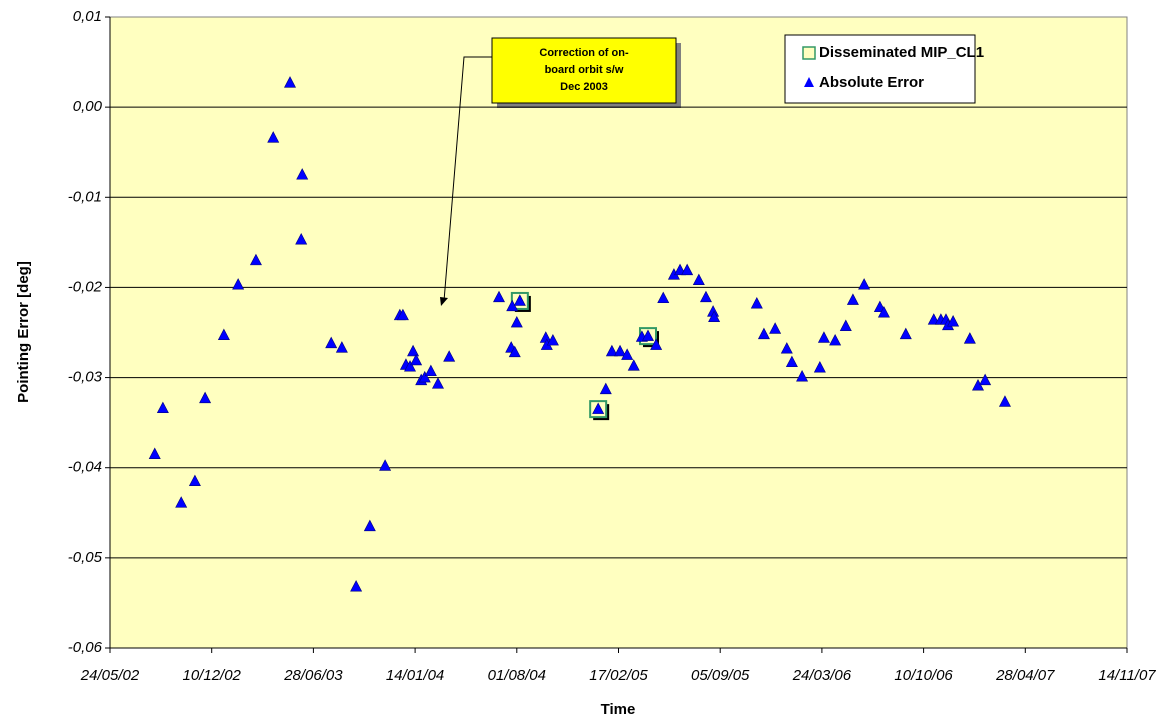 The width and height of the screenshot is (1172, 721). Describe the element at coordinates (444, 301) in the screenshot. I see `annotation-arrowhead` at that location.